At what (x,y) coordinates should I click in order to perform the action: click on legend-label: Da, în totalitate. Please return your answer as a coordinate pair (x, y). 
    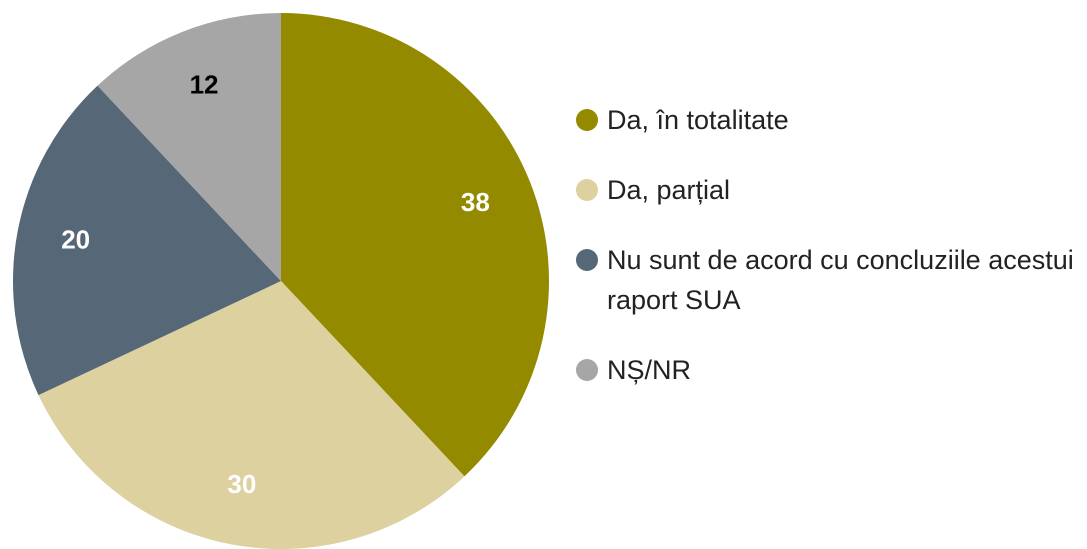
    Looking at the image, I should click on (698, 120).